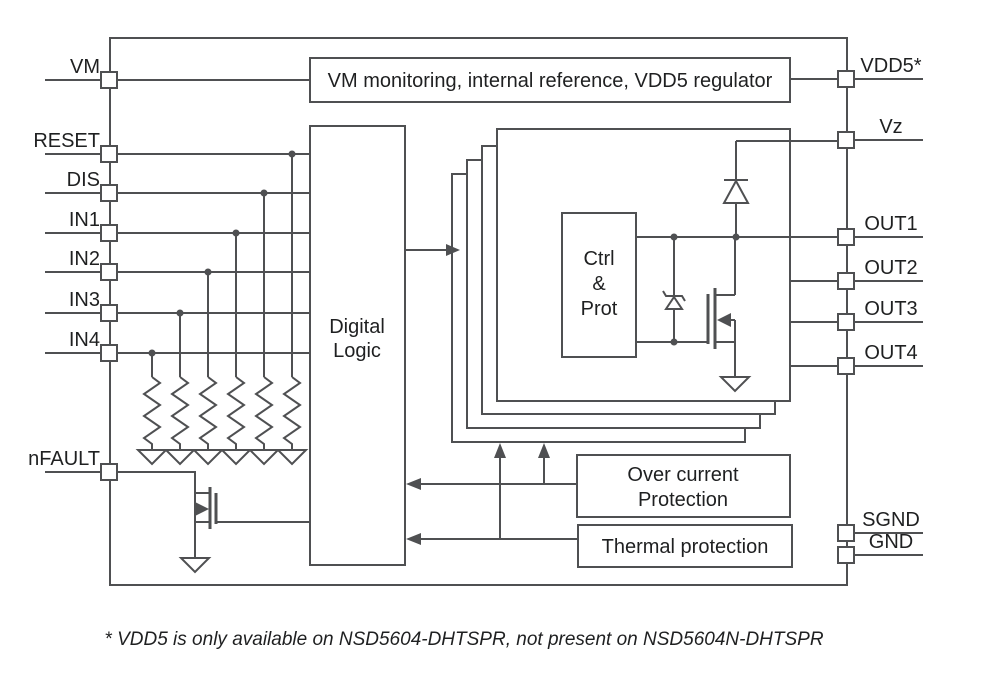 This screenshot has height=673, width=989. What do you see at coordinates (891, 520) in the screenshot?
I see `pin-label-sgnd: SGND` at bounding box center [891, 520].